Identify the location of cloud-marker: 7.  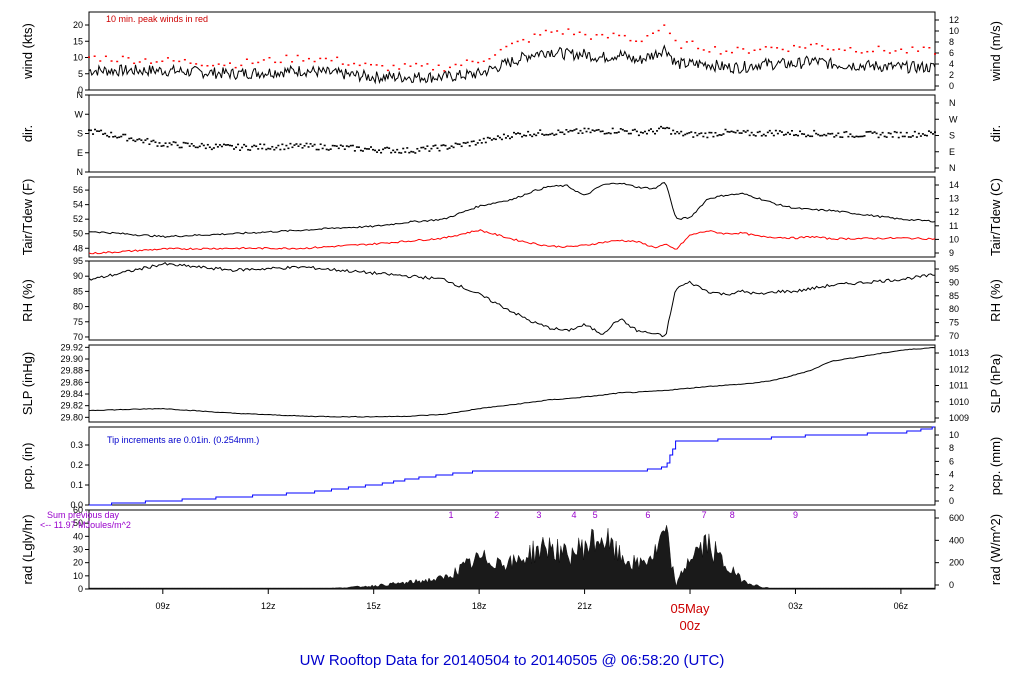
(704, 515).